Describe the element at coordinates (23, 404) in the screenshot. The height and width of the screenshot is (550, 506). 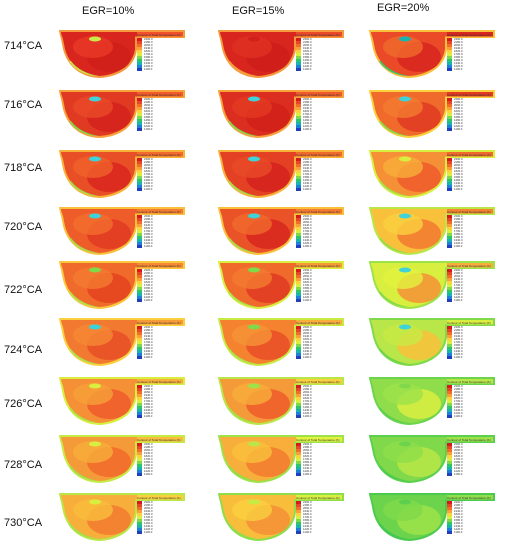
I see `row-label-726: 726°CA` at that location.